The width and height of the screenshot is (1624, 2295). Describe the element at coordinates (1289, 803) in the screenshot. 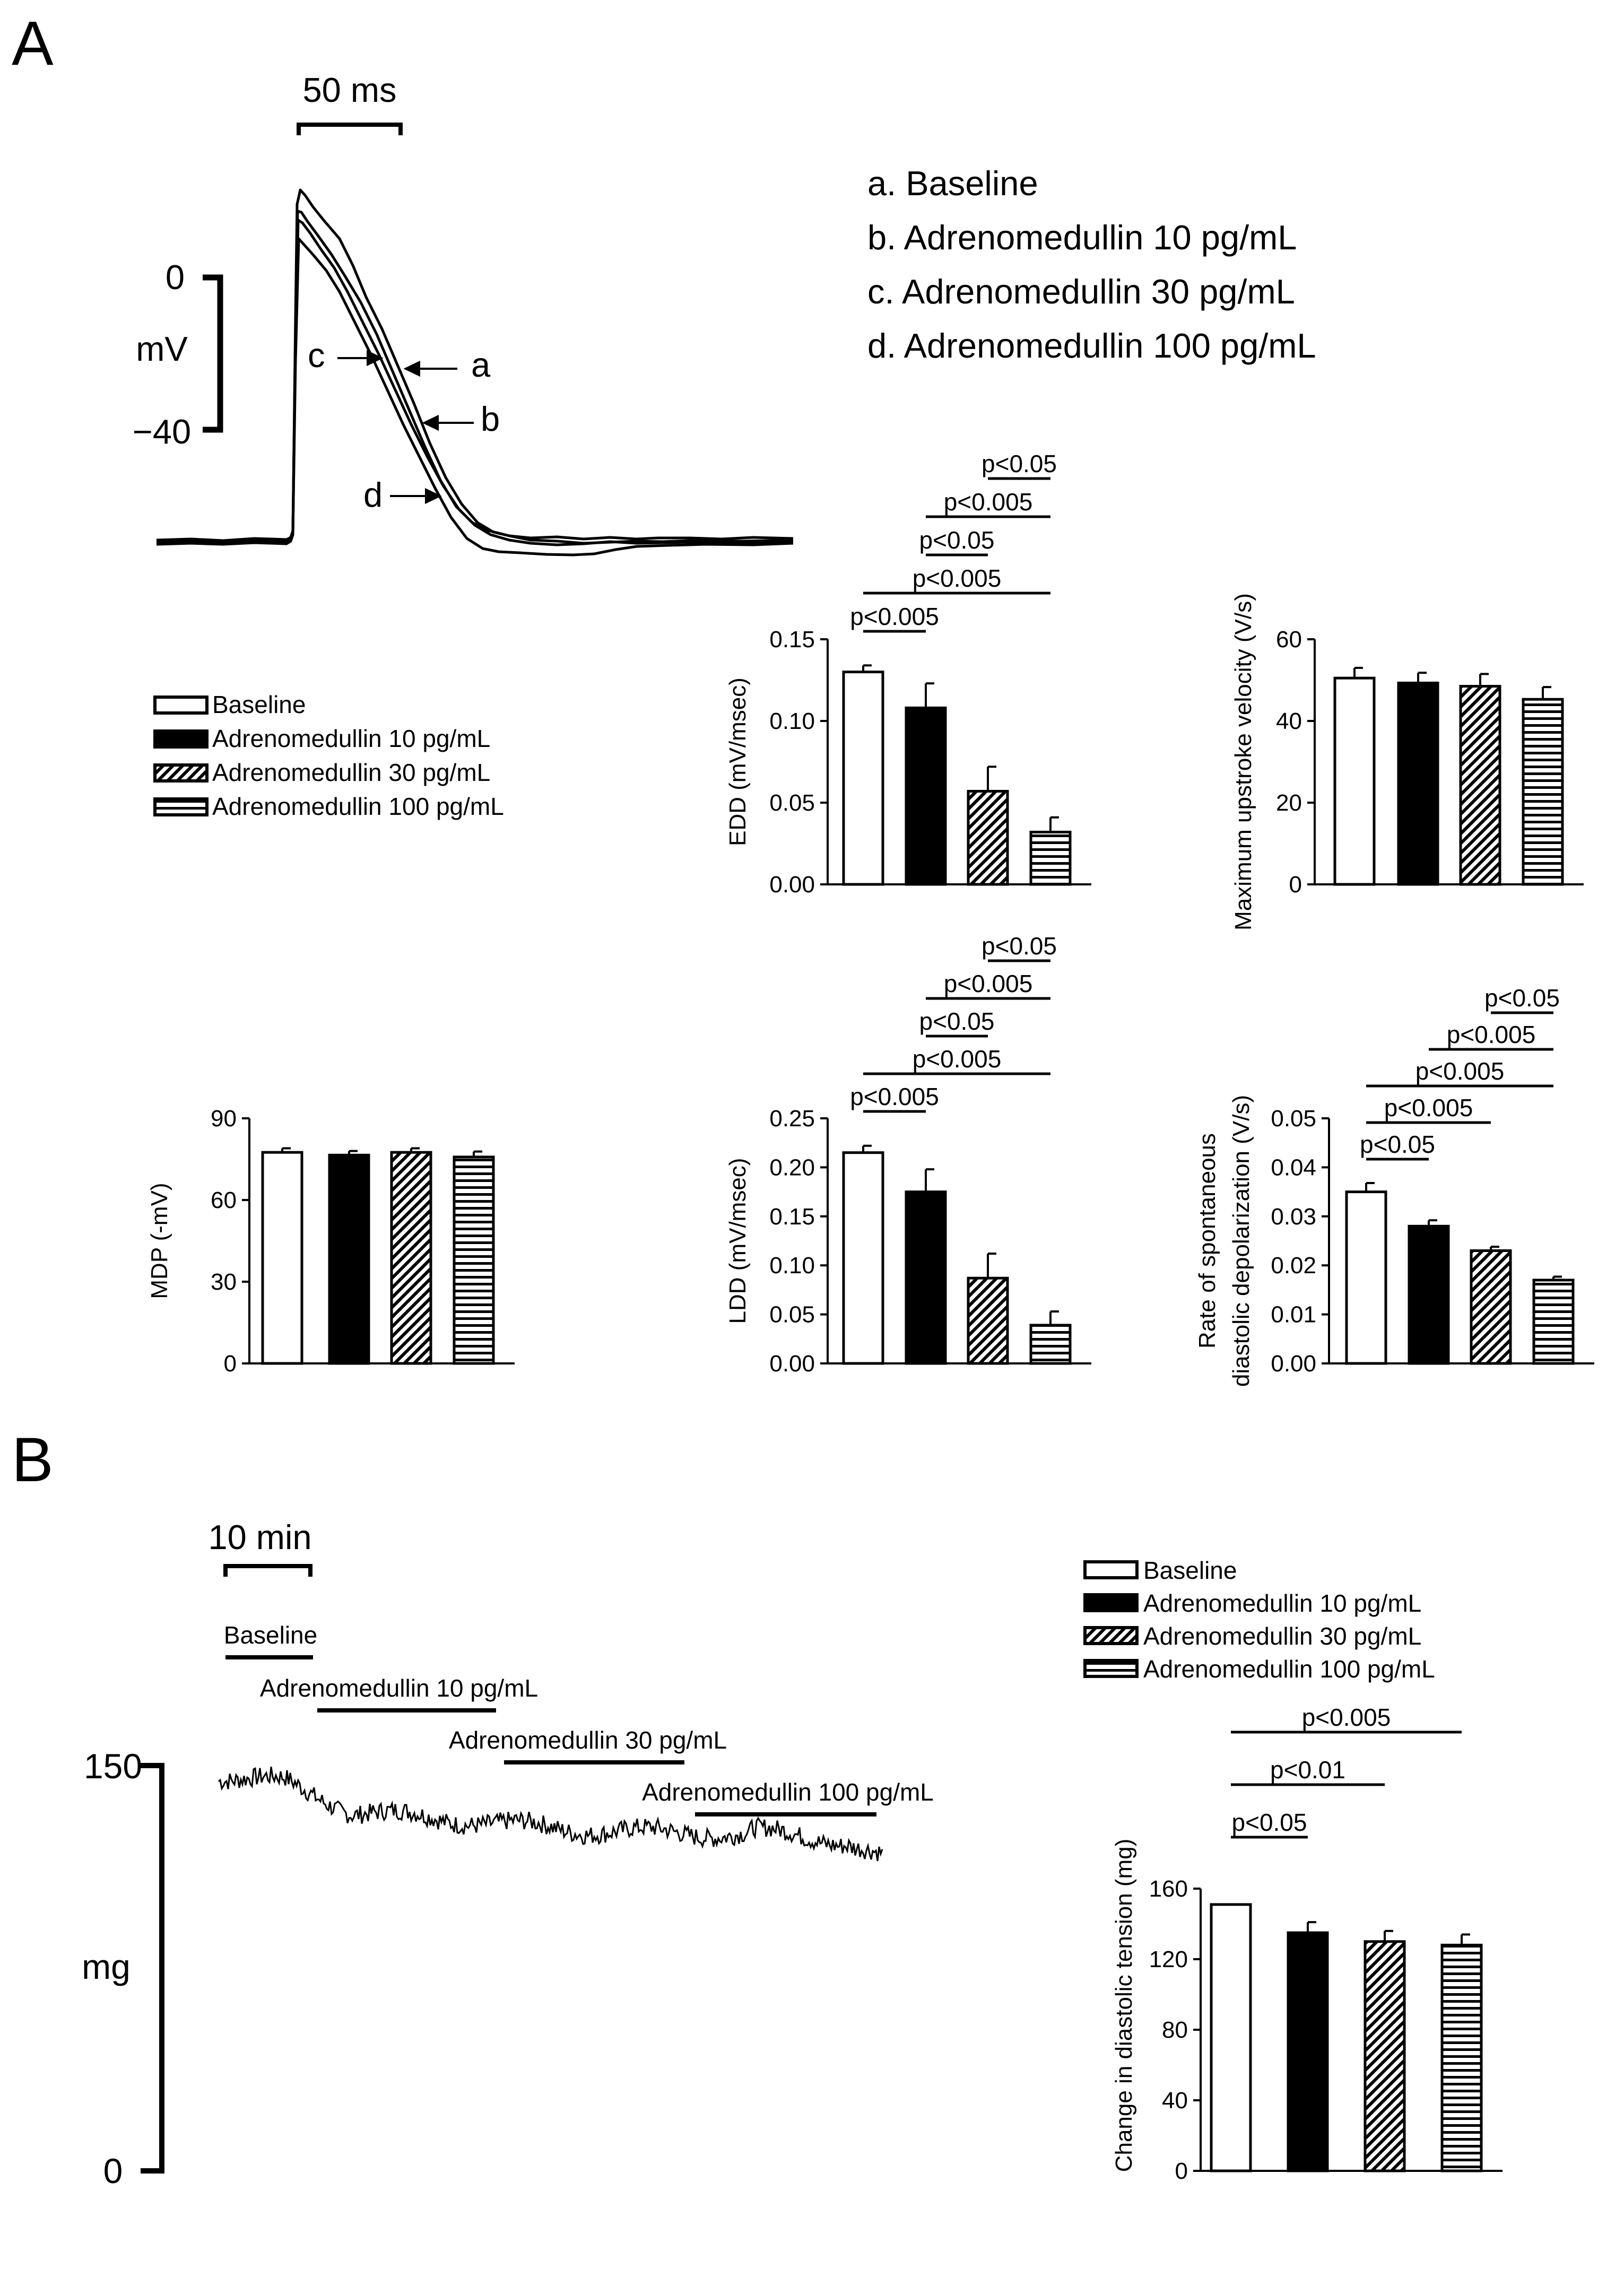

I see `y-tick-label: 20` at that location.